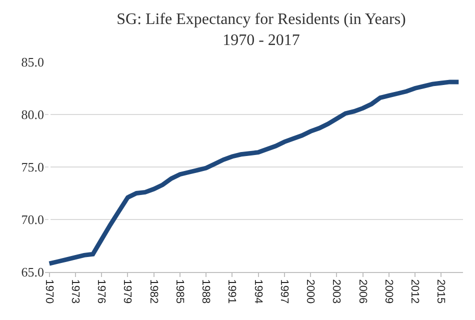  I want to click on x-tick-label: 1988, so click(206, 291).